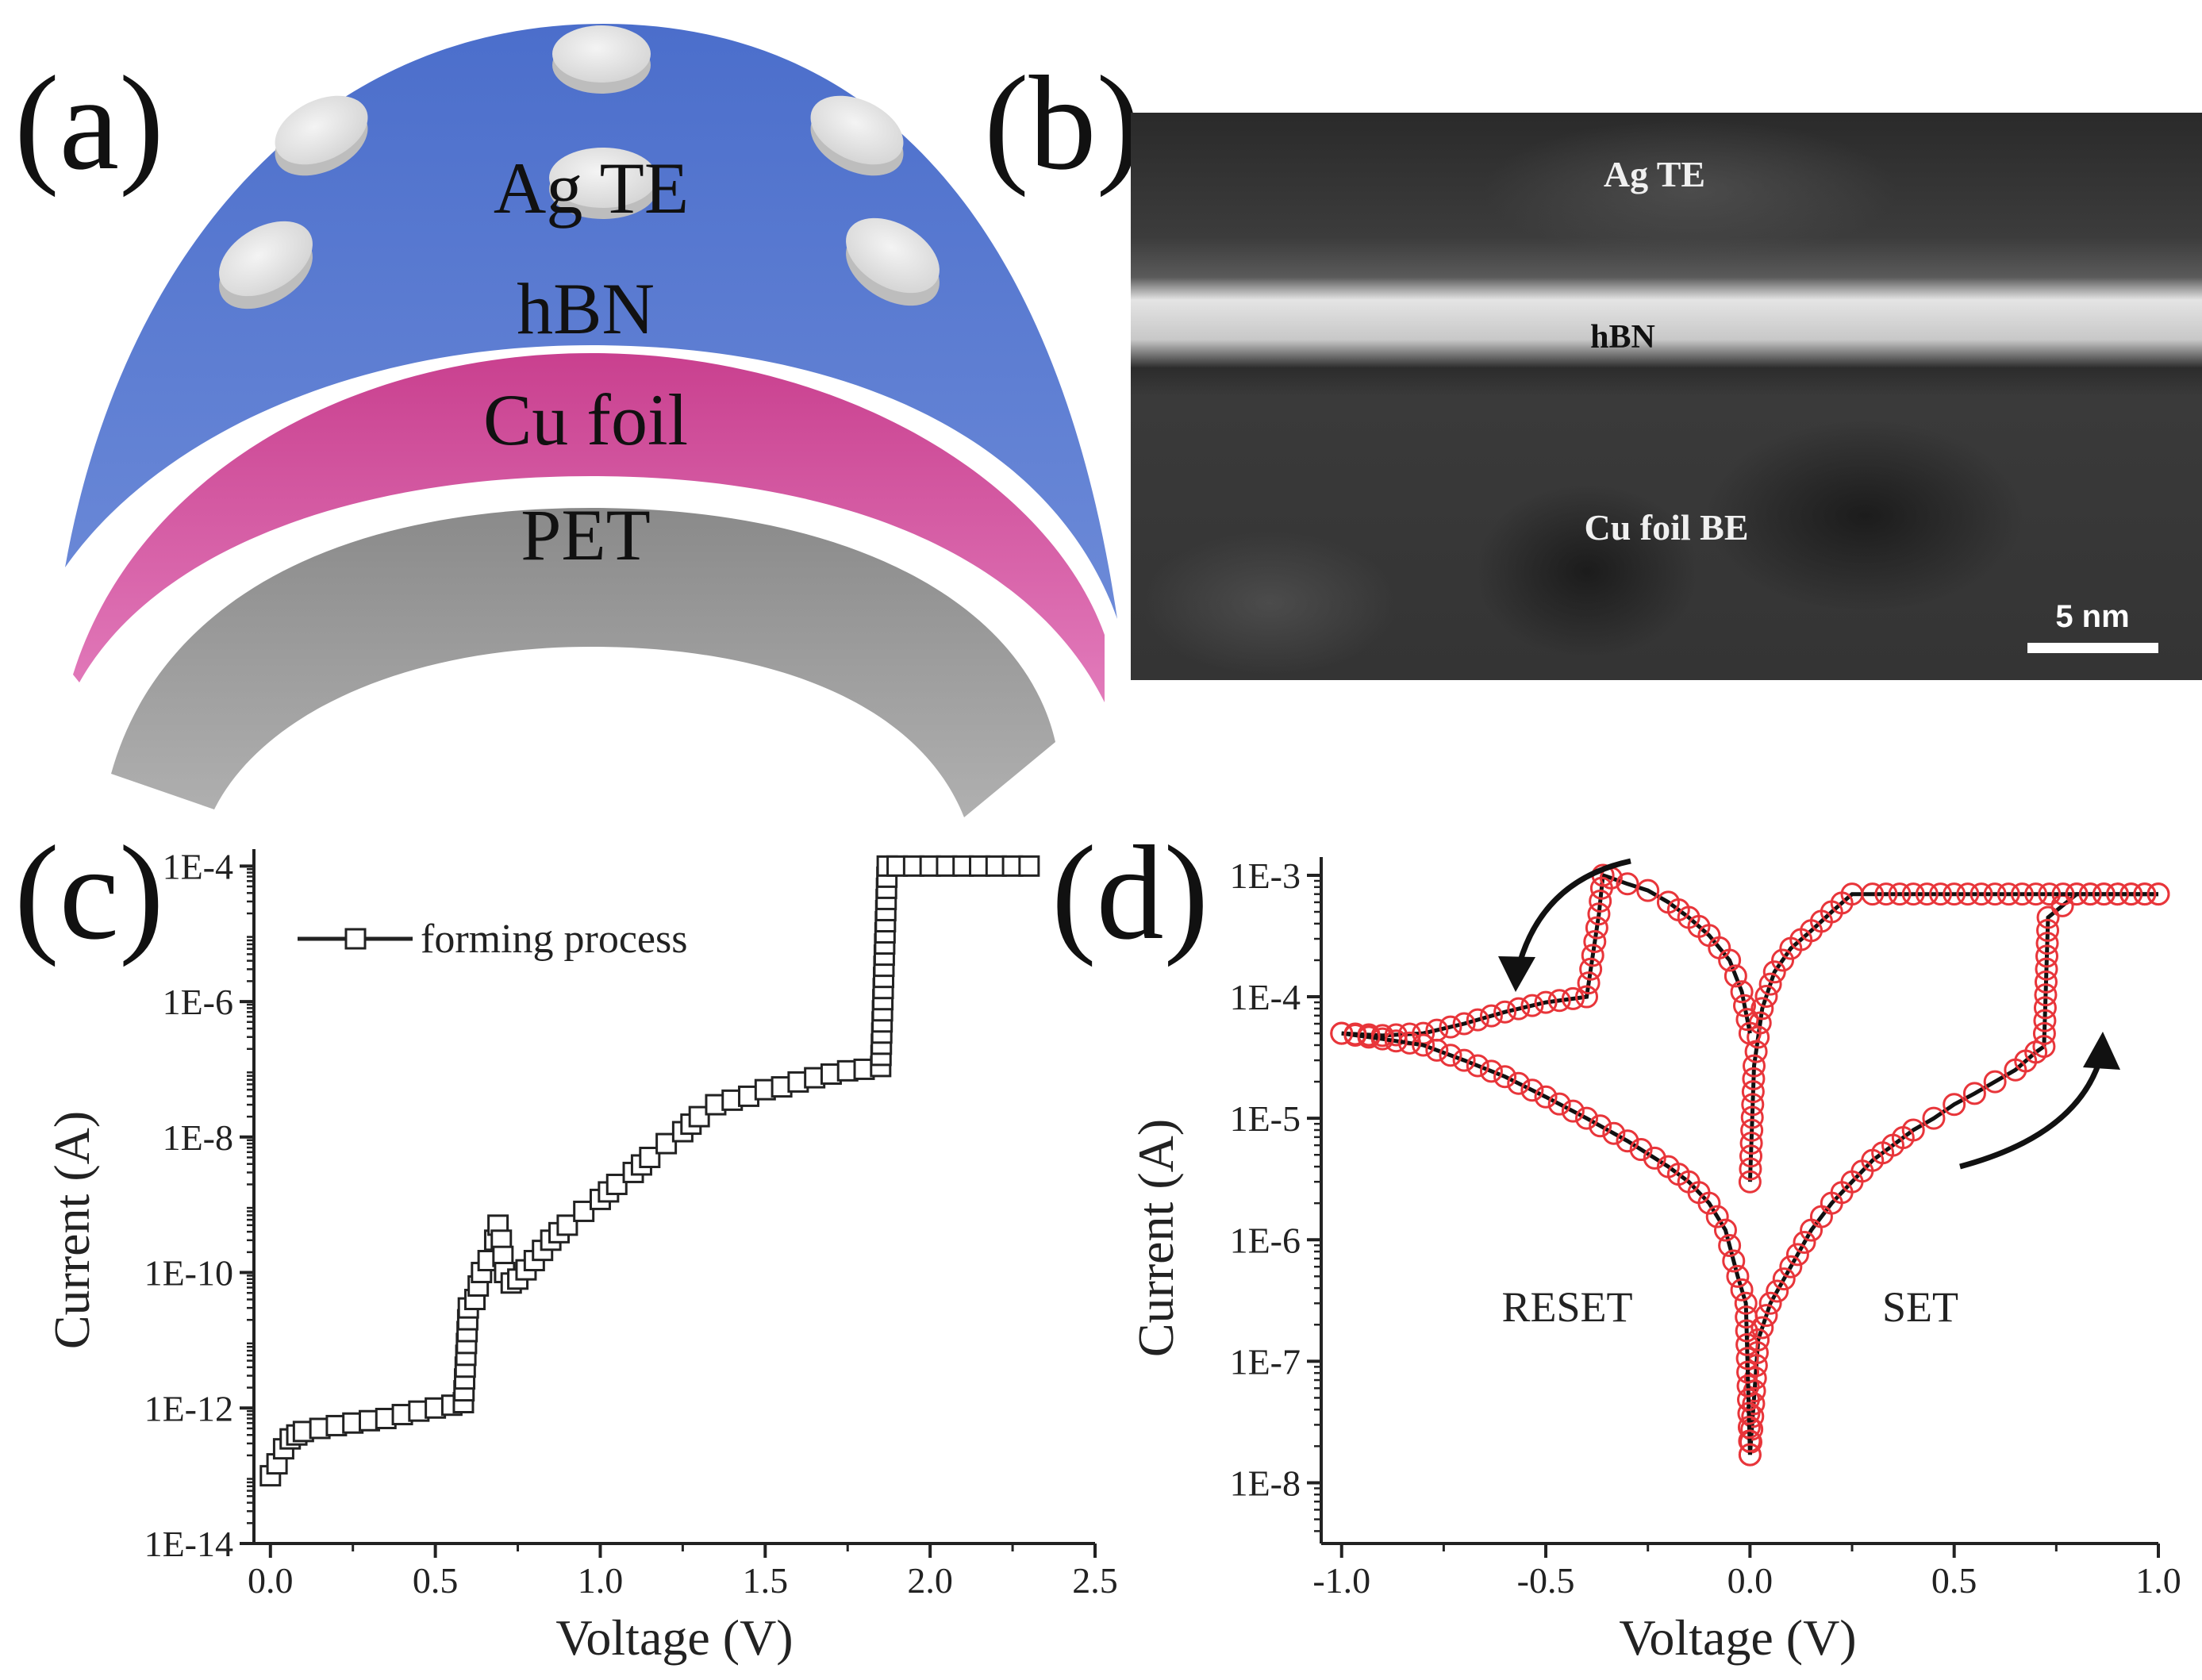 Image resolution: width=2202 pixels, height=1680 pixels. What do you see at coordinates (1737, 1637) in the screenshot?
I see `chart-d-xlabel: Voltage (V)` at bounding box center [1737, 1637].